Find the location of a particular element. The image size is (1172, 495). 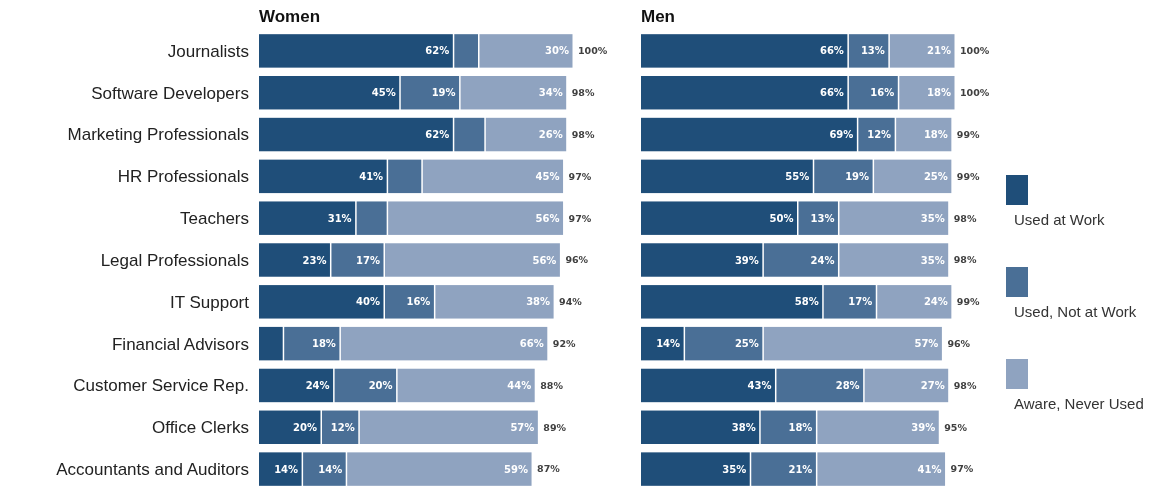

data-label: 28% is located at coordinates (847, 385).